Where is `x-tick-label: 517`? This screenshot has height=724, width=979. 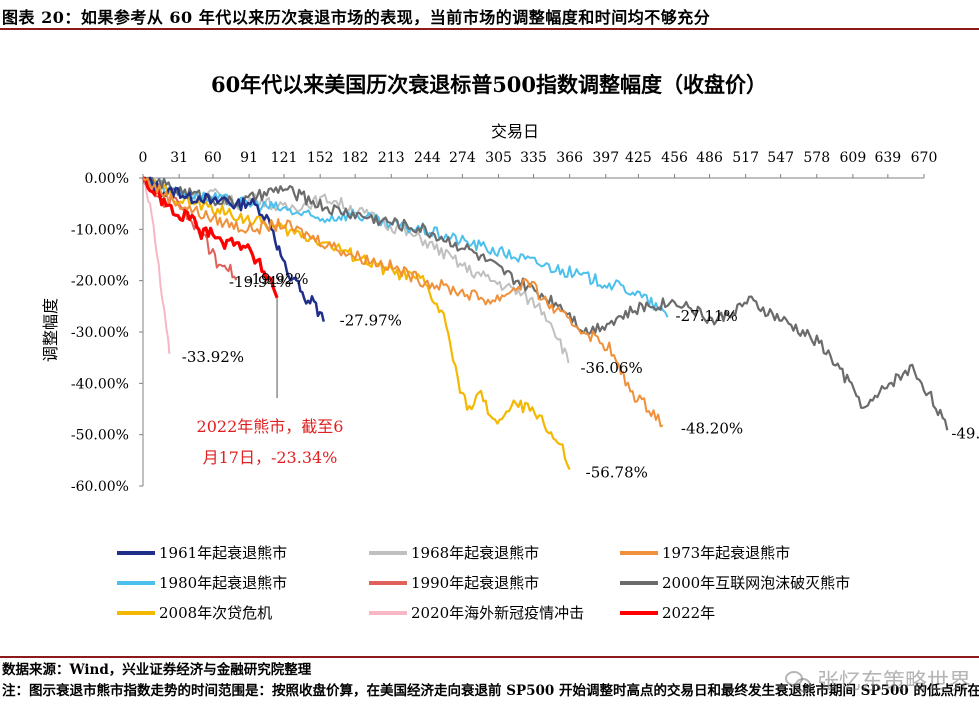 x-tick-label: 517 is located at coordinates (745, 158).